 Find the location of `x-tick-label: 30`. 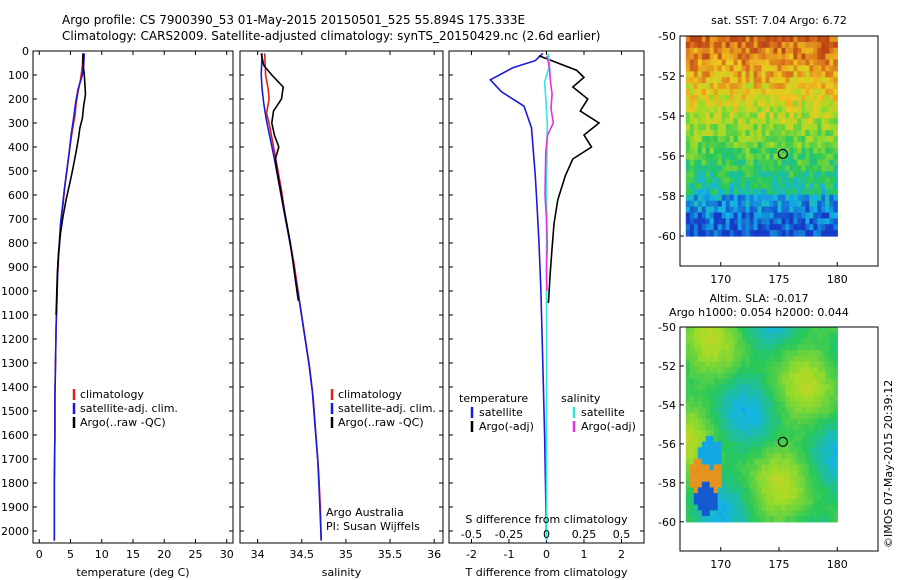

x-tick-label: 30 is located at coordinates (227, 554).